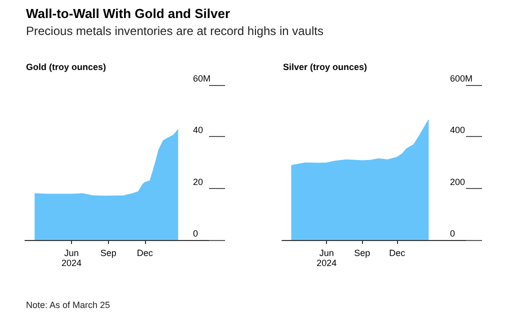  Describe the element at coordinates (202, 79) in the screenshot. I see `y-tick-label: 60M` at that location.